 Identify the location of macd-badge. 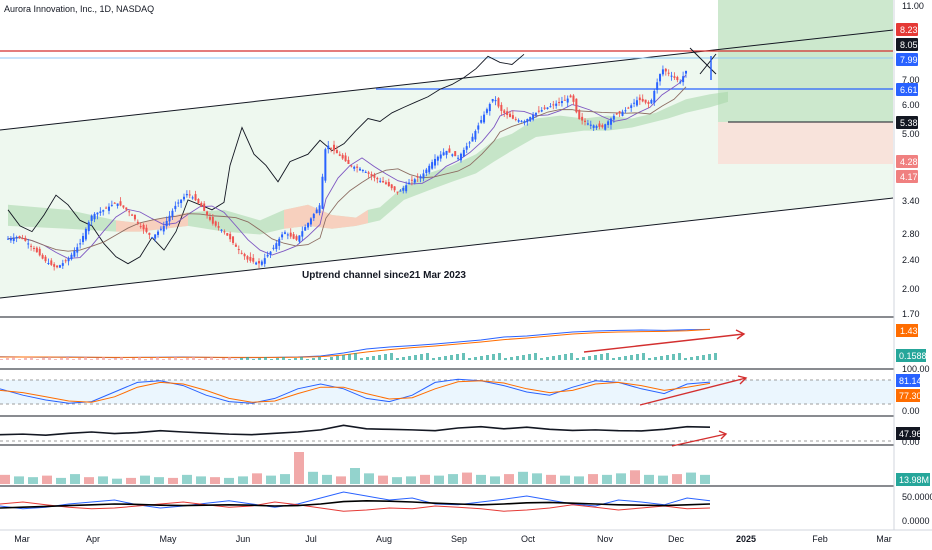
(907, 330).